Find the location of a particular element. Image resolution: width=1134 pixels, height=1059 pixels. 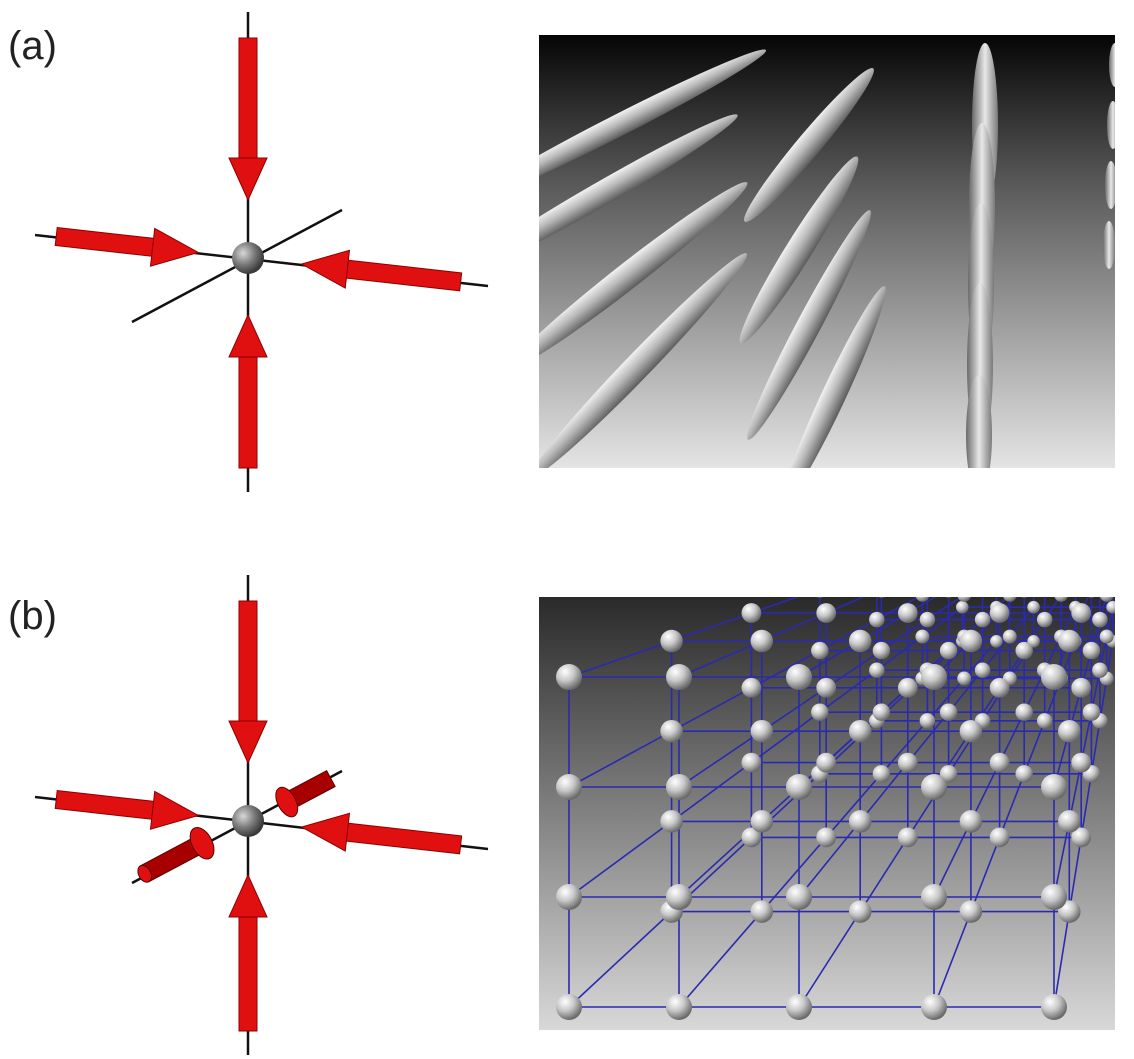

arrow-right-left is located at coordinates (127, 809).